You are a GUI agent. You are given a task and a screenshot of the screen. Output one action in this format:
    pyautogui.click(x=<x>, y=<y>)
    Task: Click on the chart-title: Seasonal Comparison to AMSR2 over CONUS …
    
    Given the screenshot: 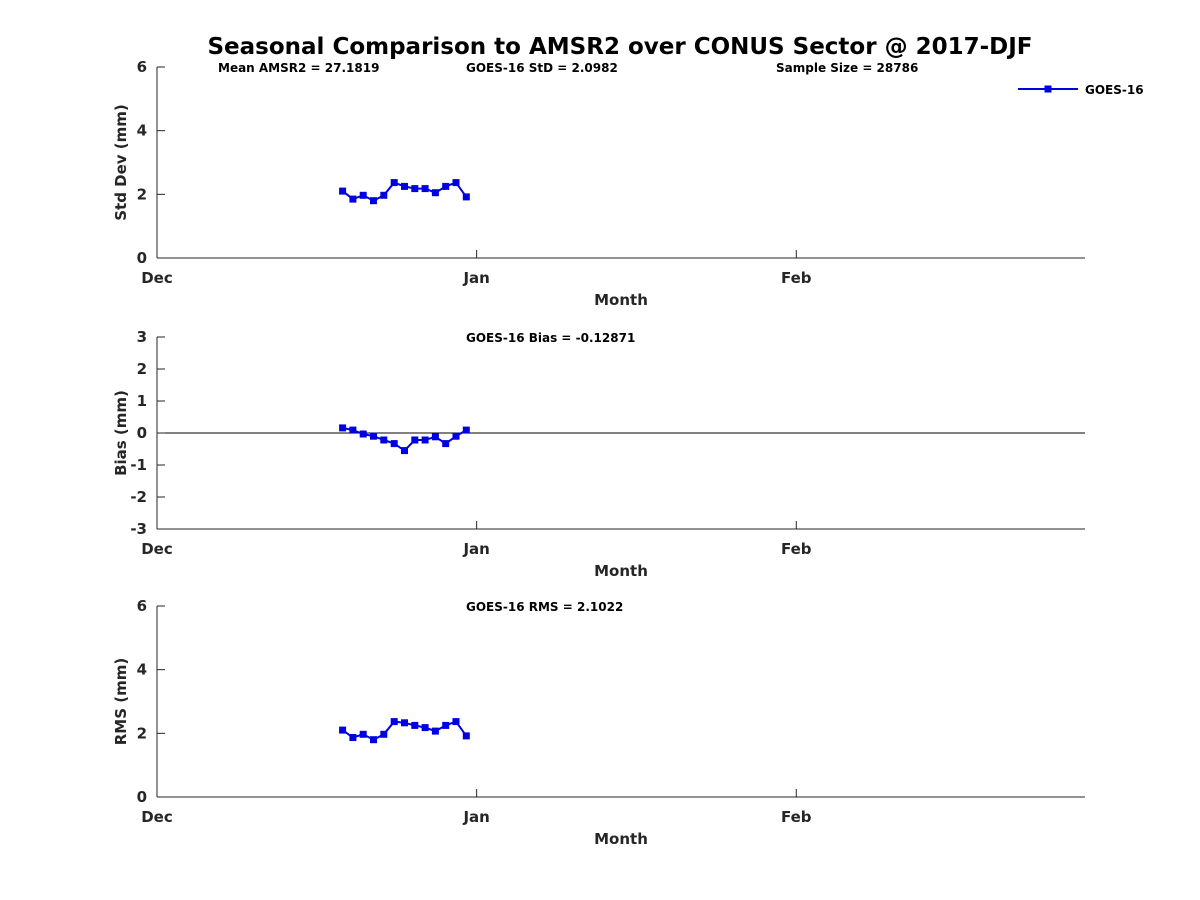 What is the action you would take?
    pyautogui.click(x=619, y=47)
    